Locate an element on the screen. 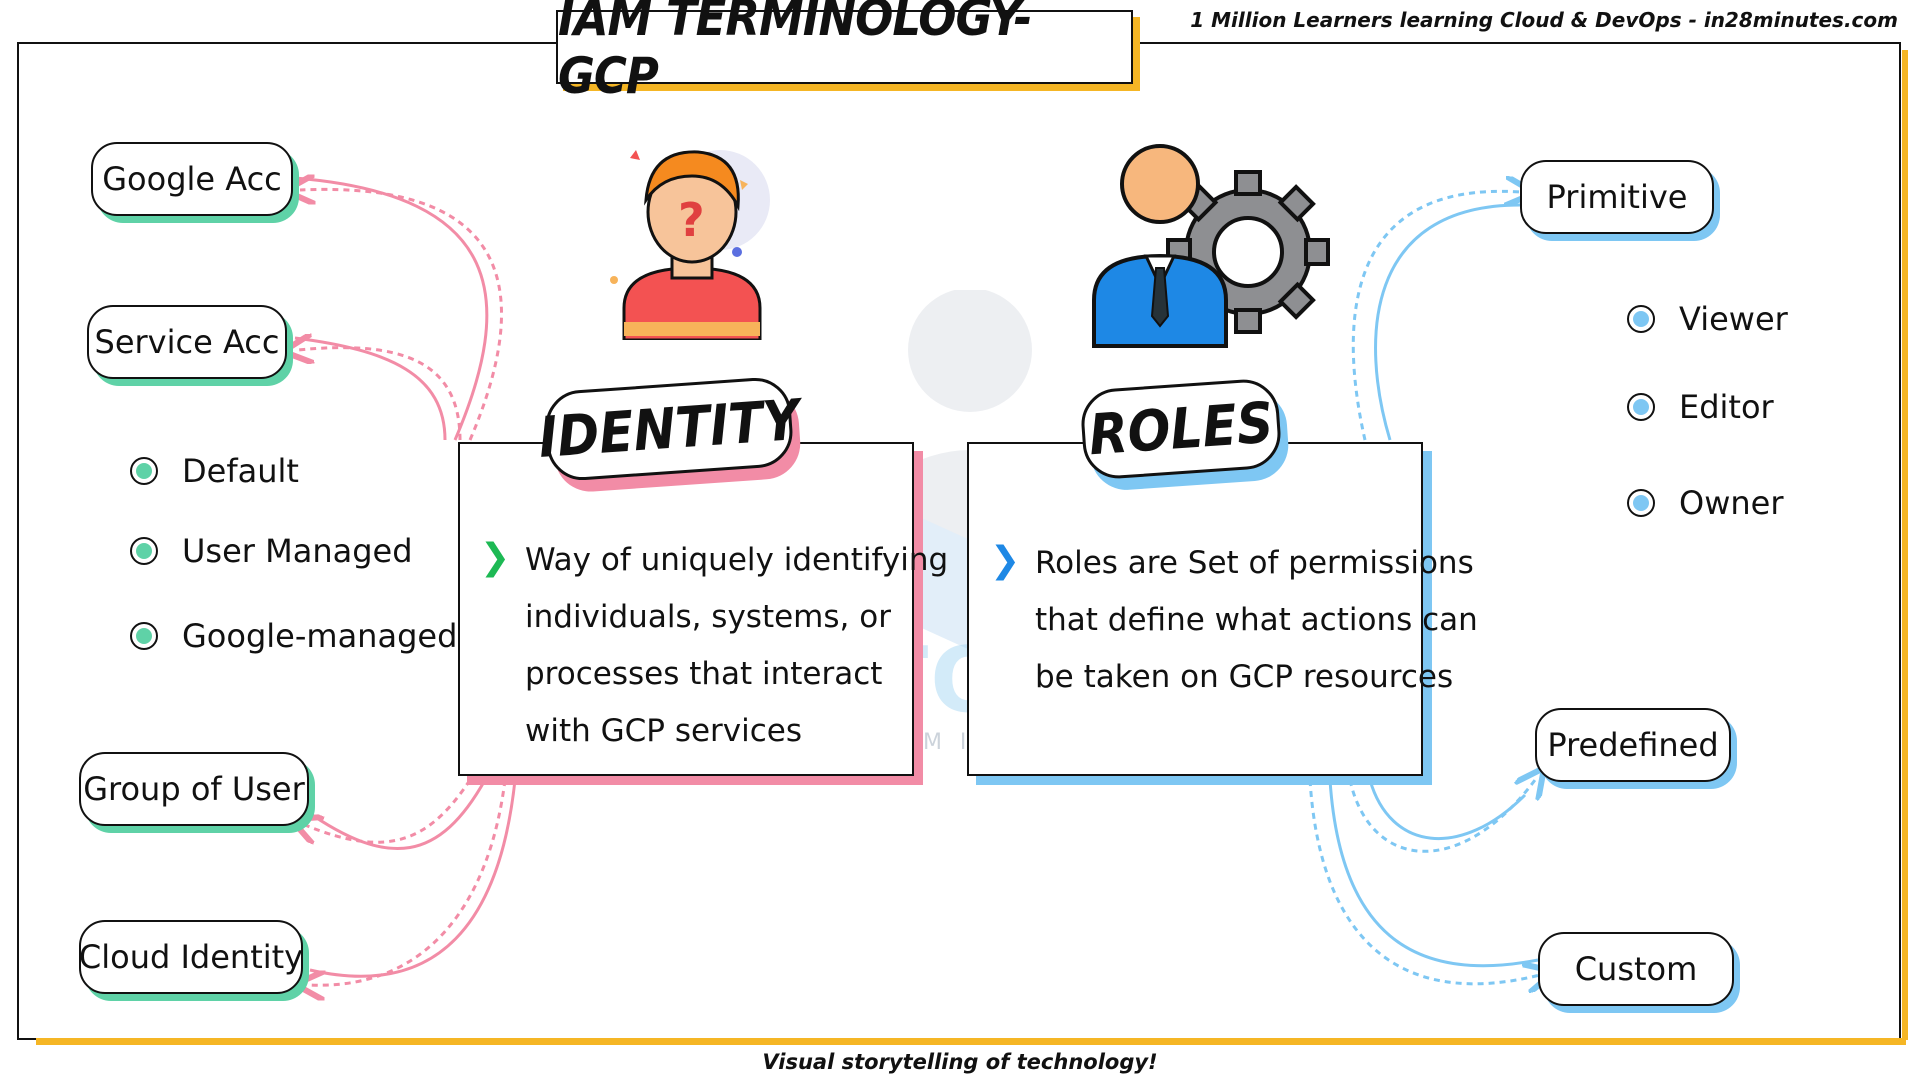  bullet-google-managed: Google-managed is located at coordinates (293, 636).